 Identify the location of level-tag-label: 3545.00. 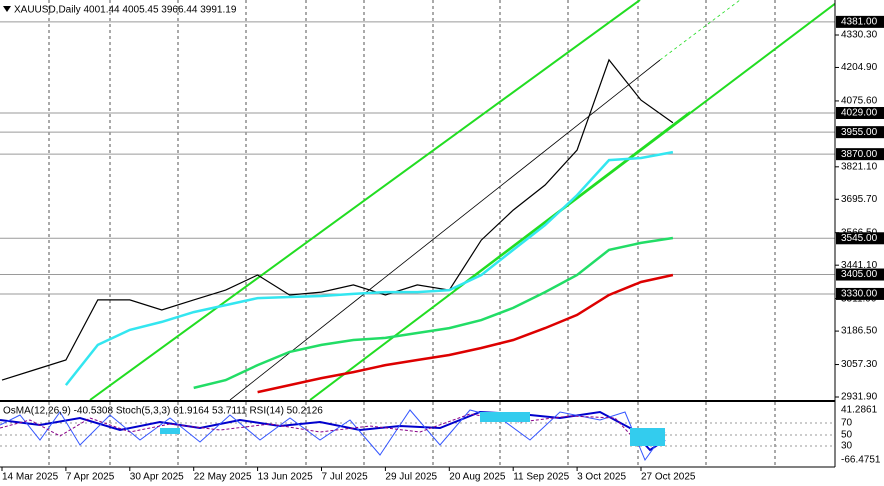
(859, 238).